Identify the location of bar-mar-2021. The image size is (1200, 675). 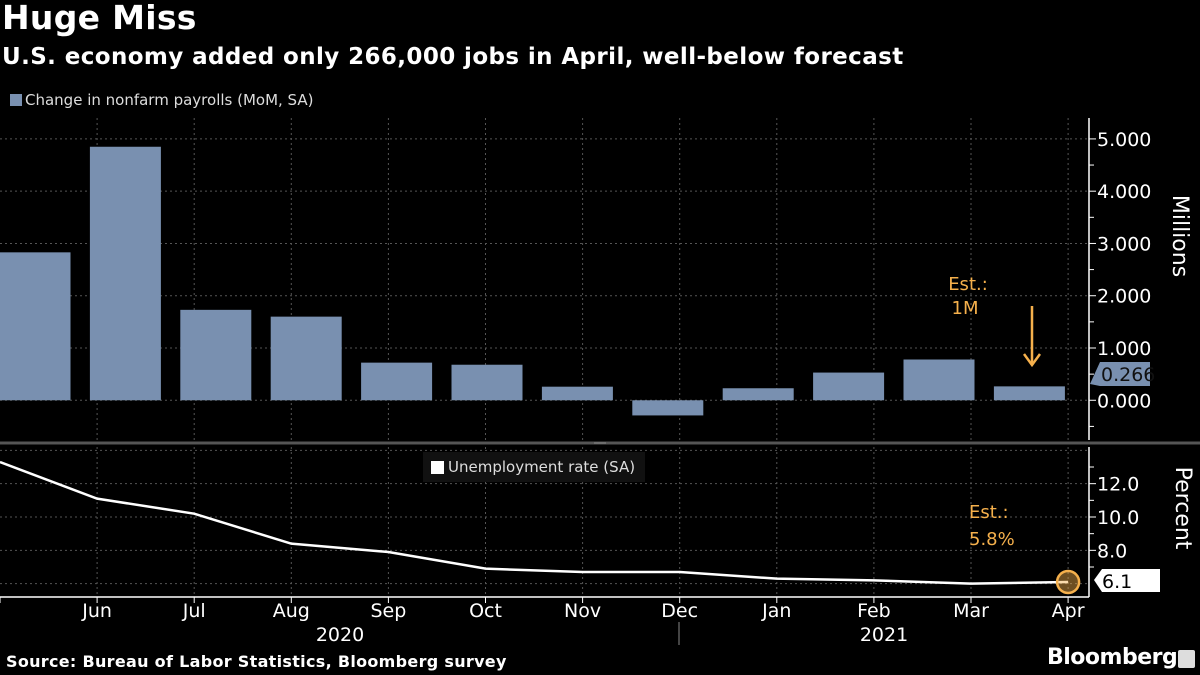
(939, 380).